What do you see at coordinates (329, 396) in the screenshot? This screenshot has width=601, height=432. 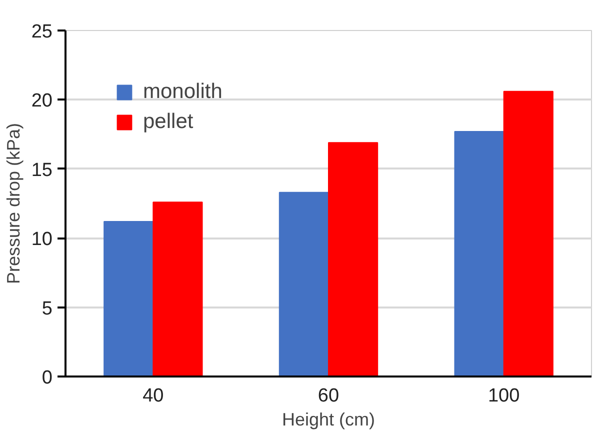 I see `x-tick-label: 60` at bounding box center [329, 396].